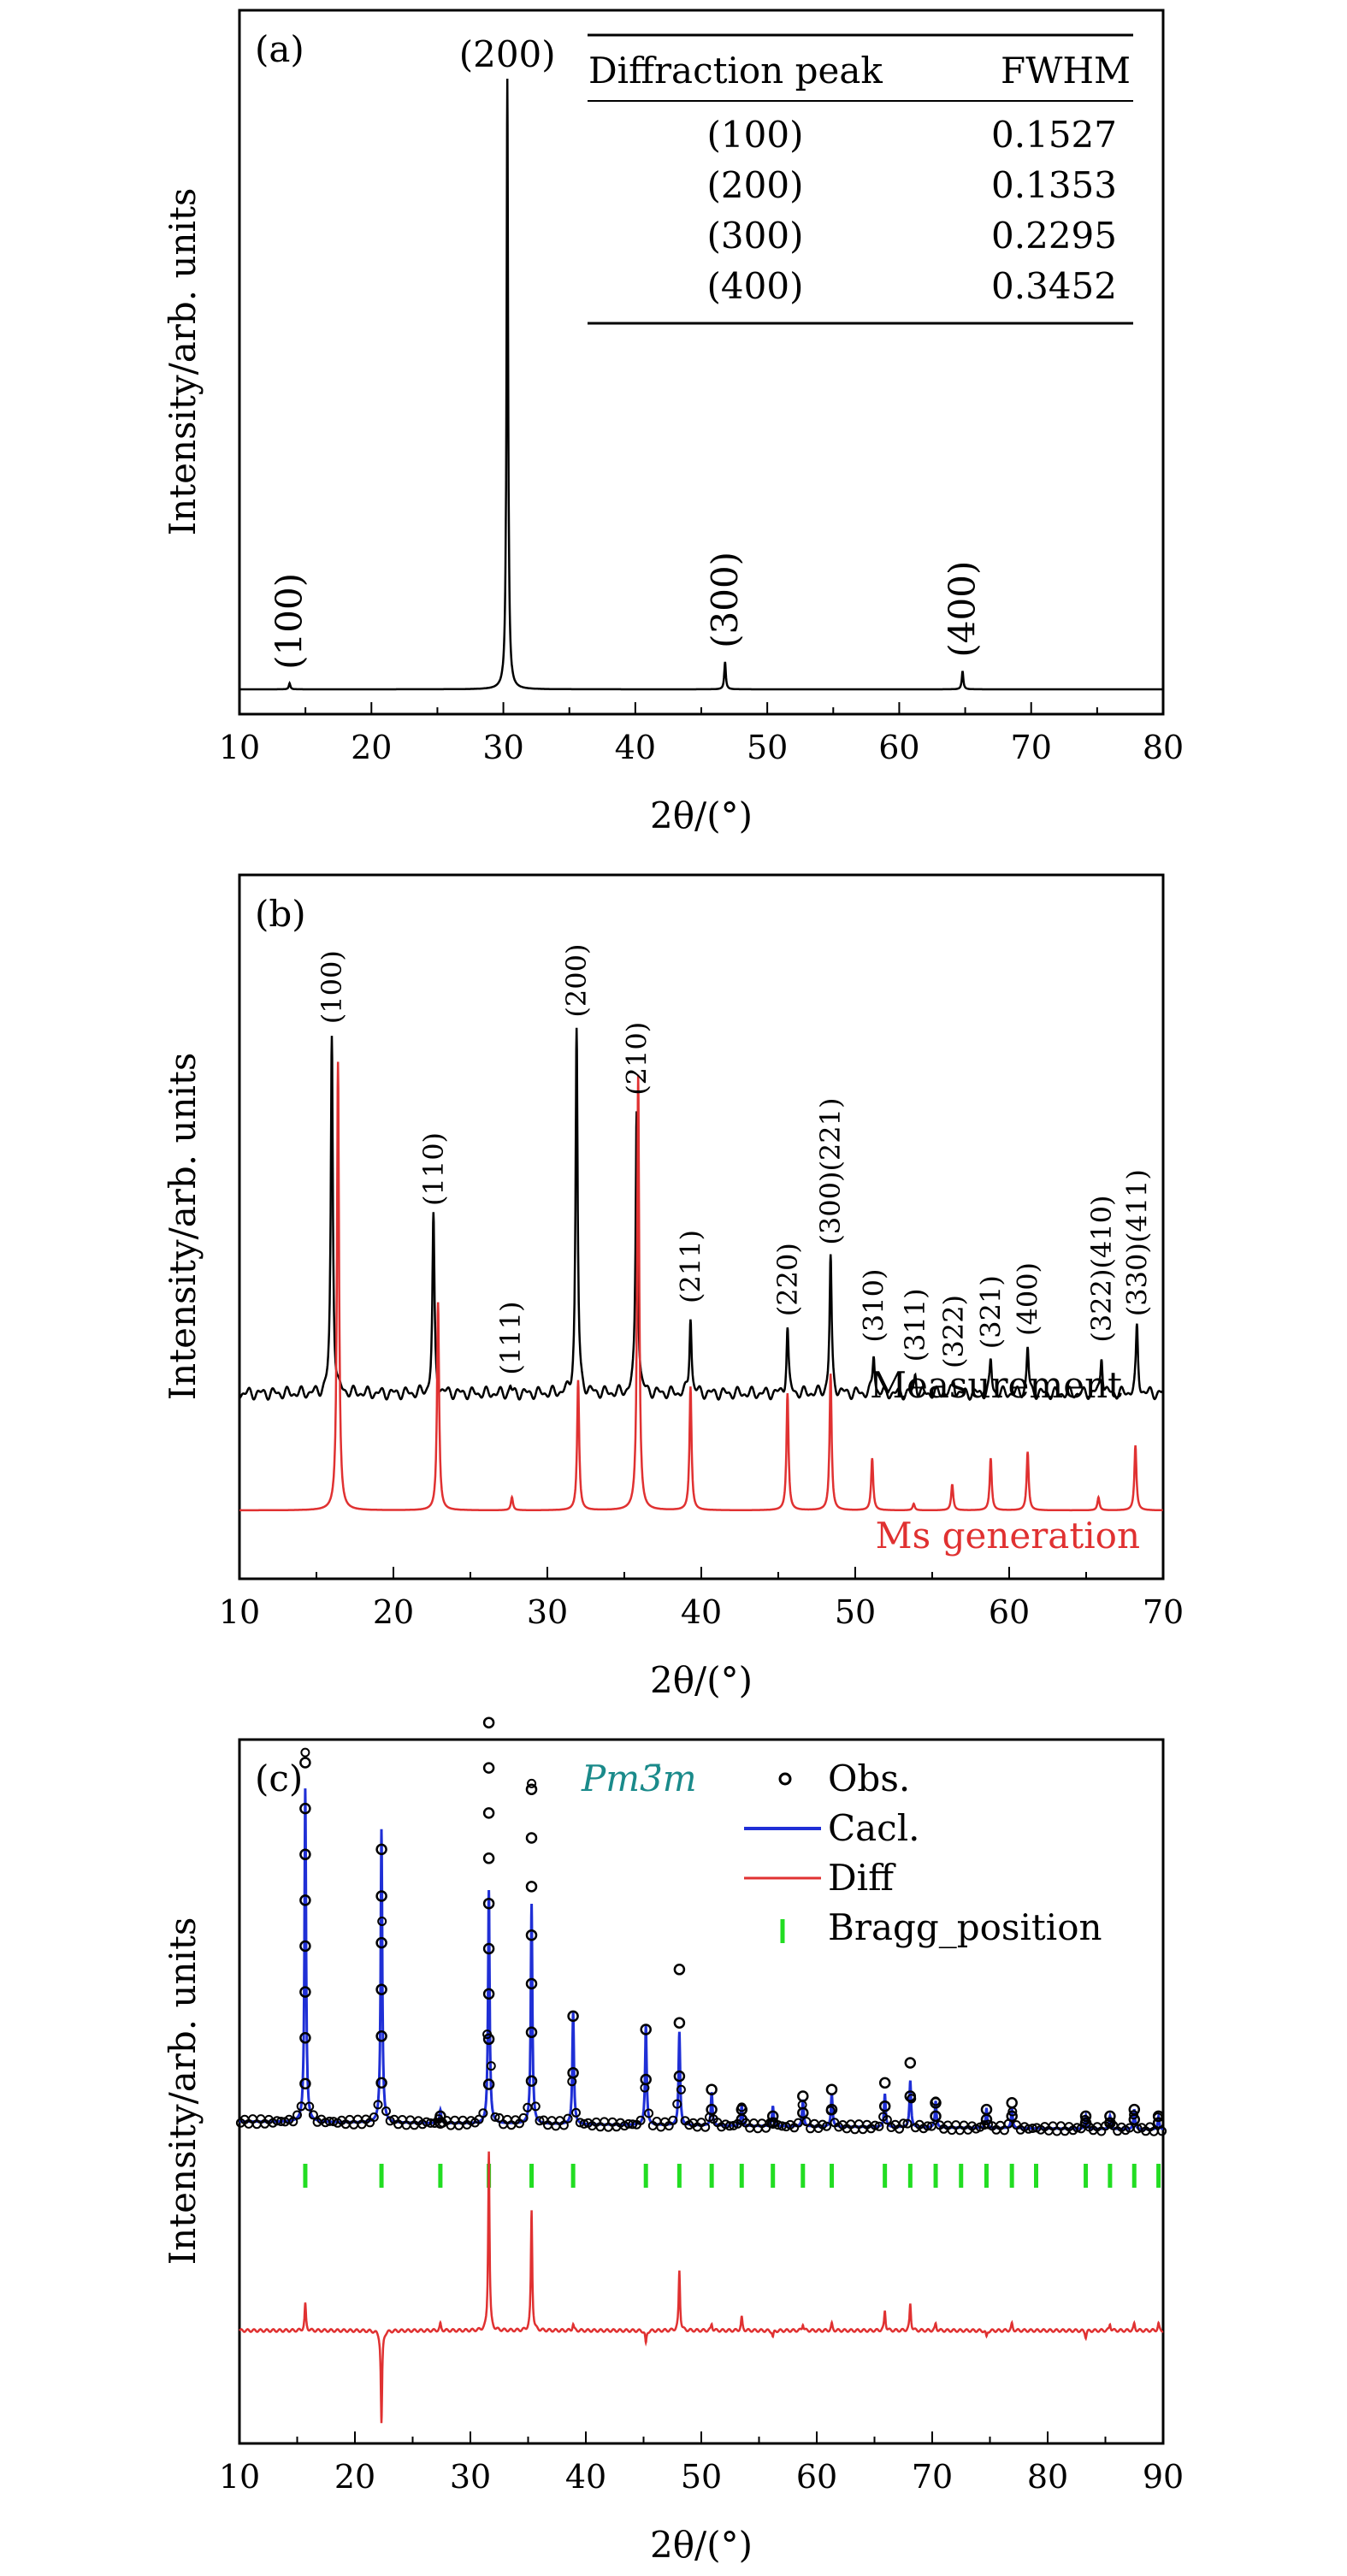 Image resolution: width=1347 pixels, height=2576 pixels. What do you see at coordinates (279, 49) in the screenshot?
I see `panel-label-a: (a)` at bounding box center [279, 49].